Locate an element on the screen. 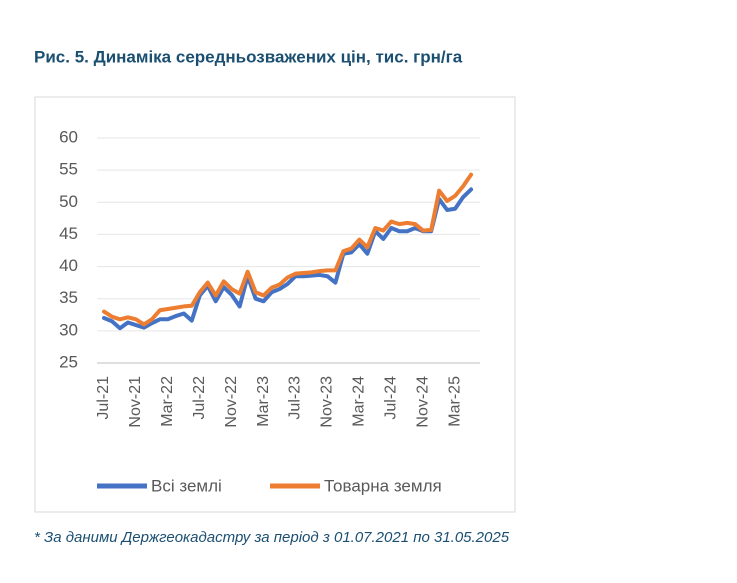 The image size is (737, 583). x-tick-label: Jul-24 is located at coordinates (390, 398).